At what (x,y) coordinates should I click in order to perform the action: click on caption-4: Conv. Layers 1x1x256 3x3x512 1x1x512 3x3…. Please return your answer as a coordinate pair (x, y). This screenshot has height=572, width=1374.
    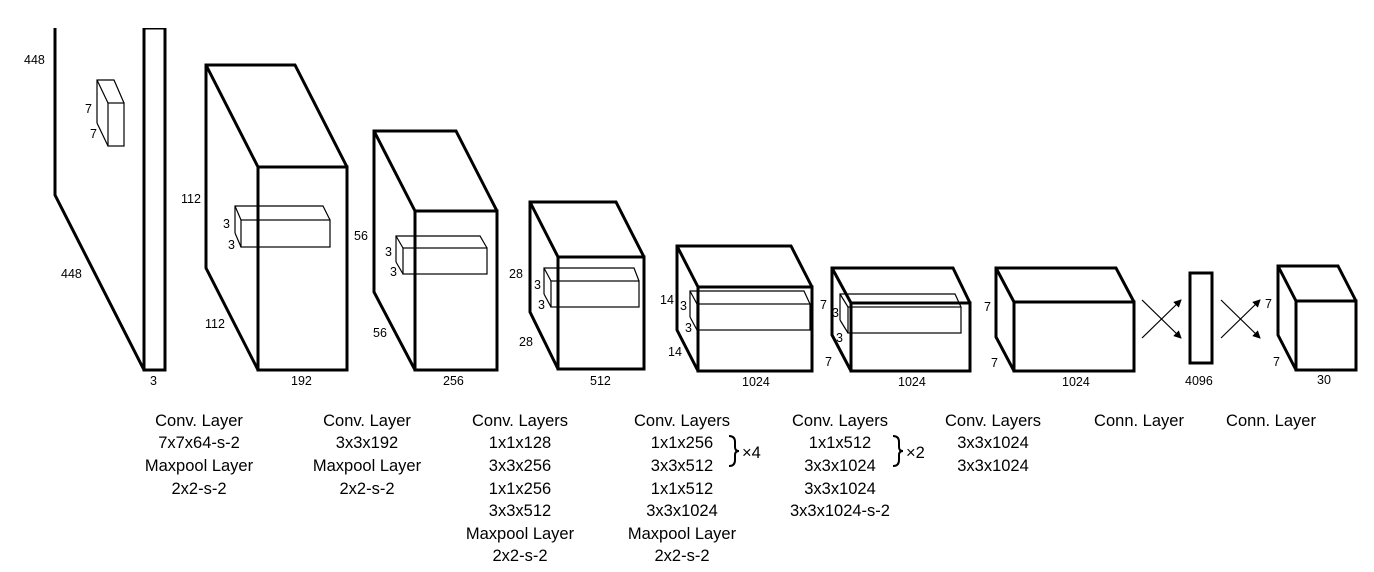
    Looking at the image, I should click on (694, 488).